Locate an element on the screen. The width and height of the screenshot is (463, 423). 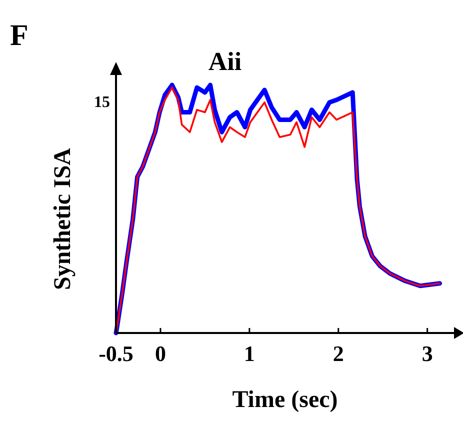
text: 15 is located at coordinates (102, 102).